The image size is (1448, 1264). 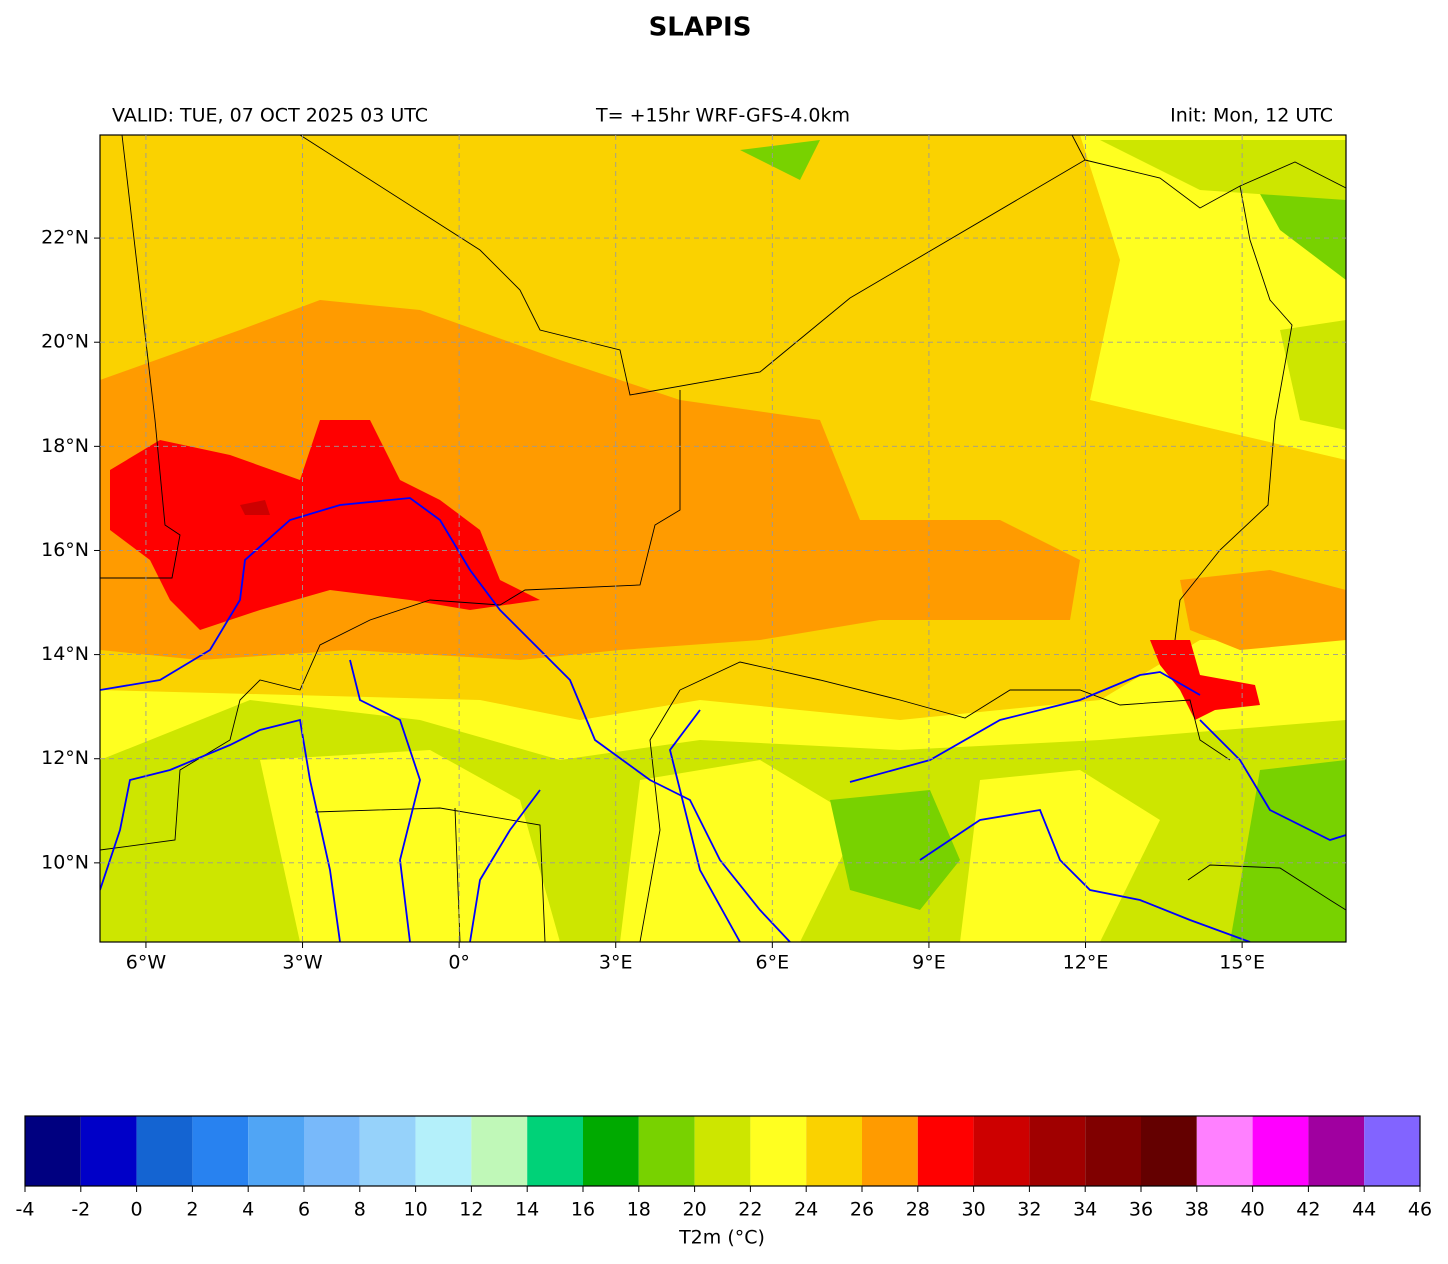 I want to click on lat-tick-label: 22°N, so click(x=65, y=238).